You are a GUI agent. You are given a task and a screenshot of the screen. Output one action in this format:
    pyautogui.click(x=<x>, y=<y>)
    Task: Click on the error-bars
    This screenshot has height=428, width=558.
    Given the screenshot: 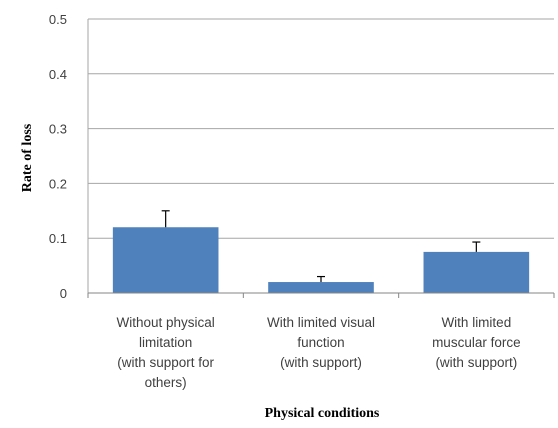 What is the action you would take?
    pyautogui.click(x=321, y=246)
    